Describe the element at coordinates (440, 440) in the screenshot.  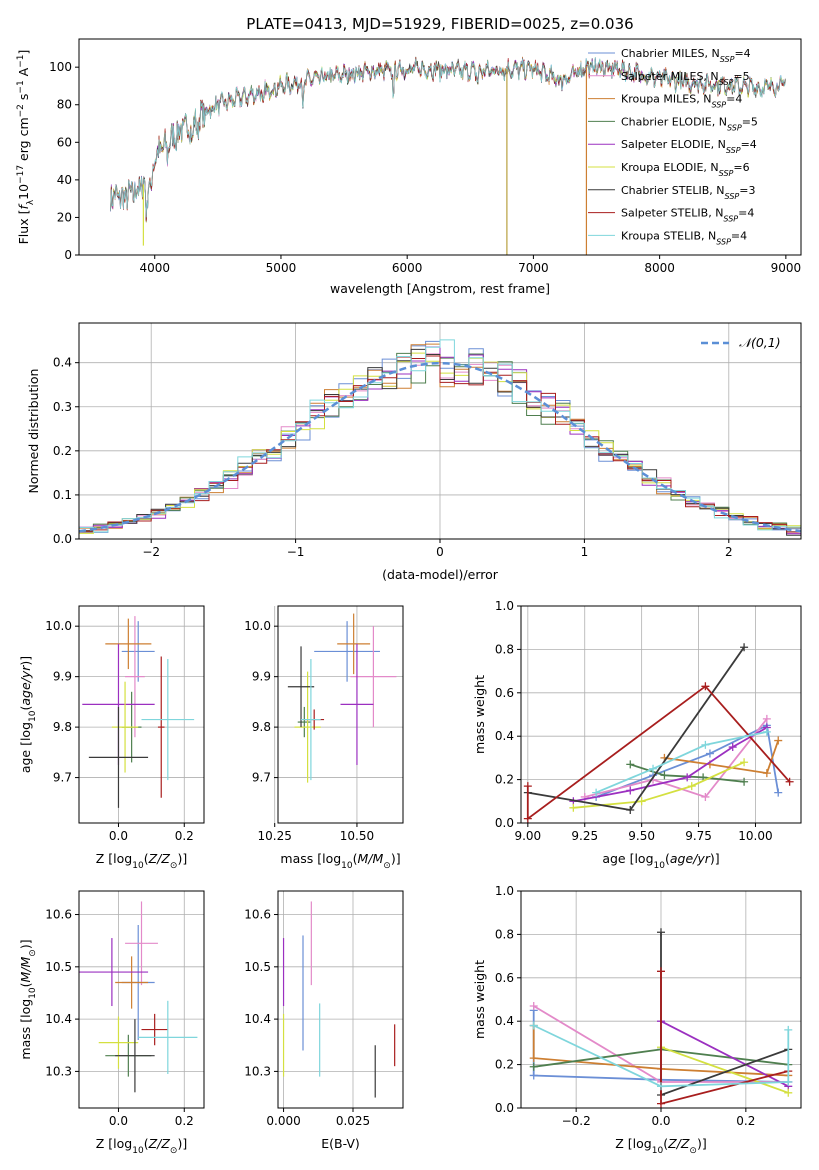
I see `histogram-step` at that location.